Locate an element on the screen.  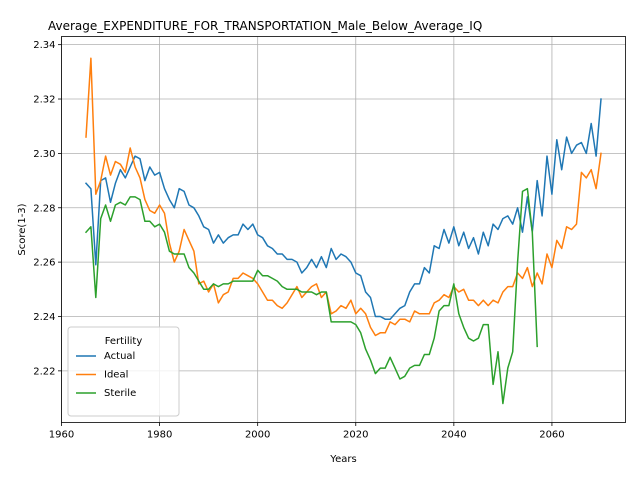
legend-label-ideal: Ideal is located at coordinates (116, 375).